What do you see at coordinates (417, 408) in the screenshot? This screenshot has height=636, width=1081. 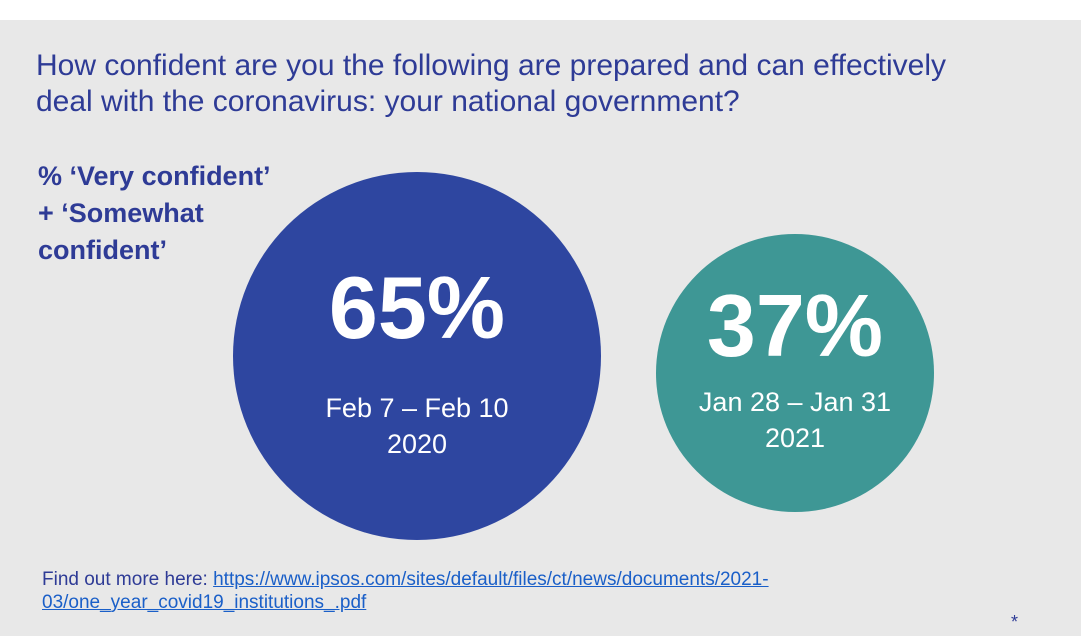 I see `period-line: Feb 7 – Feb 10` at bounding box center [417, 408].